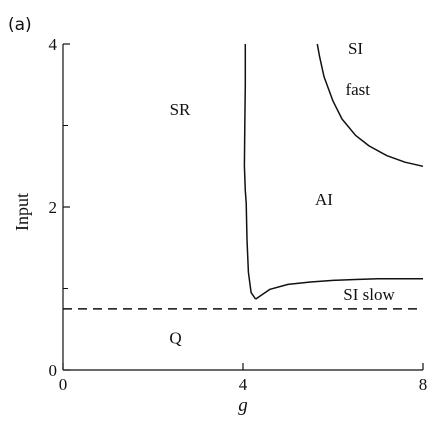 The height and width of the screenshot is (428, 427). What do you see at coordinates (53, 207) in the screenshot?
I see `y-tick-label: 2` at bounding box center [53, 207].